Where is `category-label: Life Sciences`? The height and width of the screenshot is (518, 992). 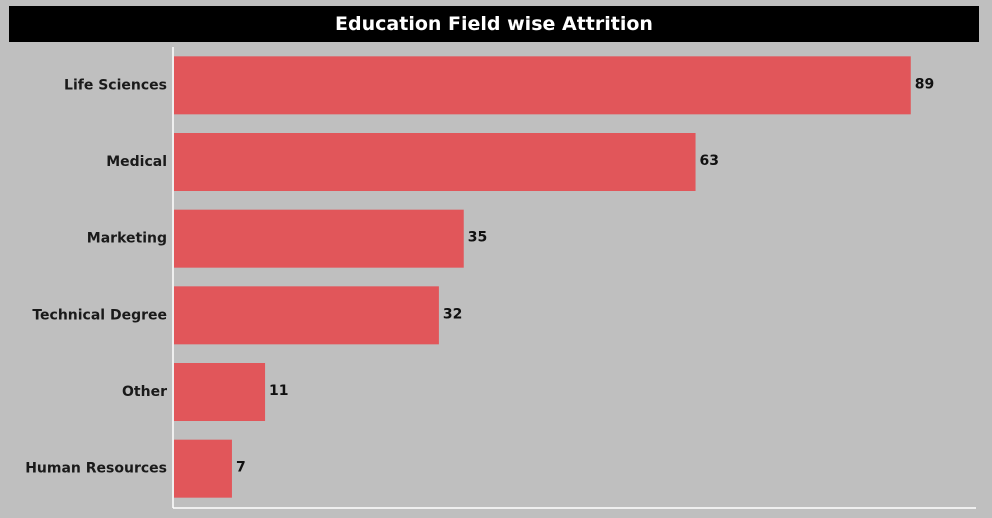 category-label: Life Sciences is located at coordinates (115, 85).